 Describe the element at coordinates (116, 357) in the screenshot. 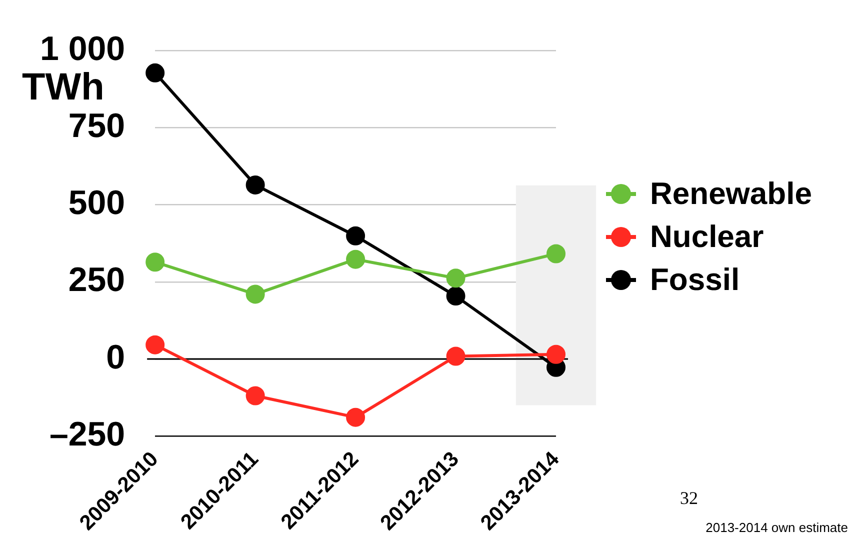

I see `y-tick-label: 0` at that location.